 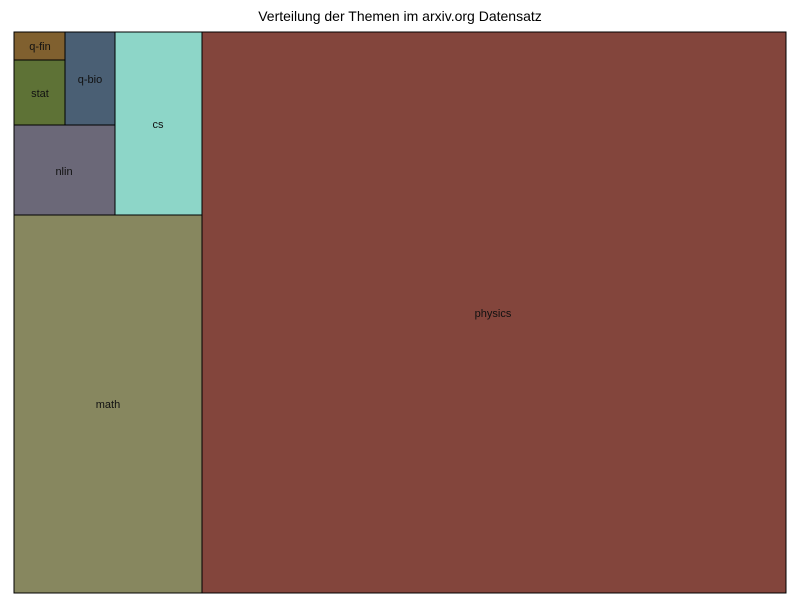 I want to click on treemap-label-stat: stat, so click(x=40, y=94).